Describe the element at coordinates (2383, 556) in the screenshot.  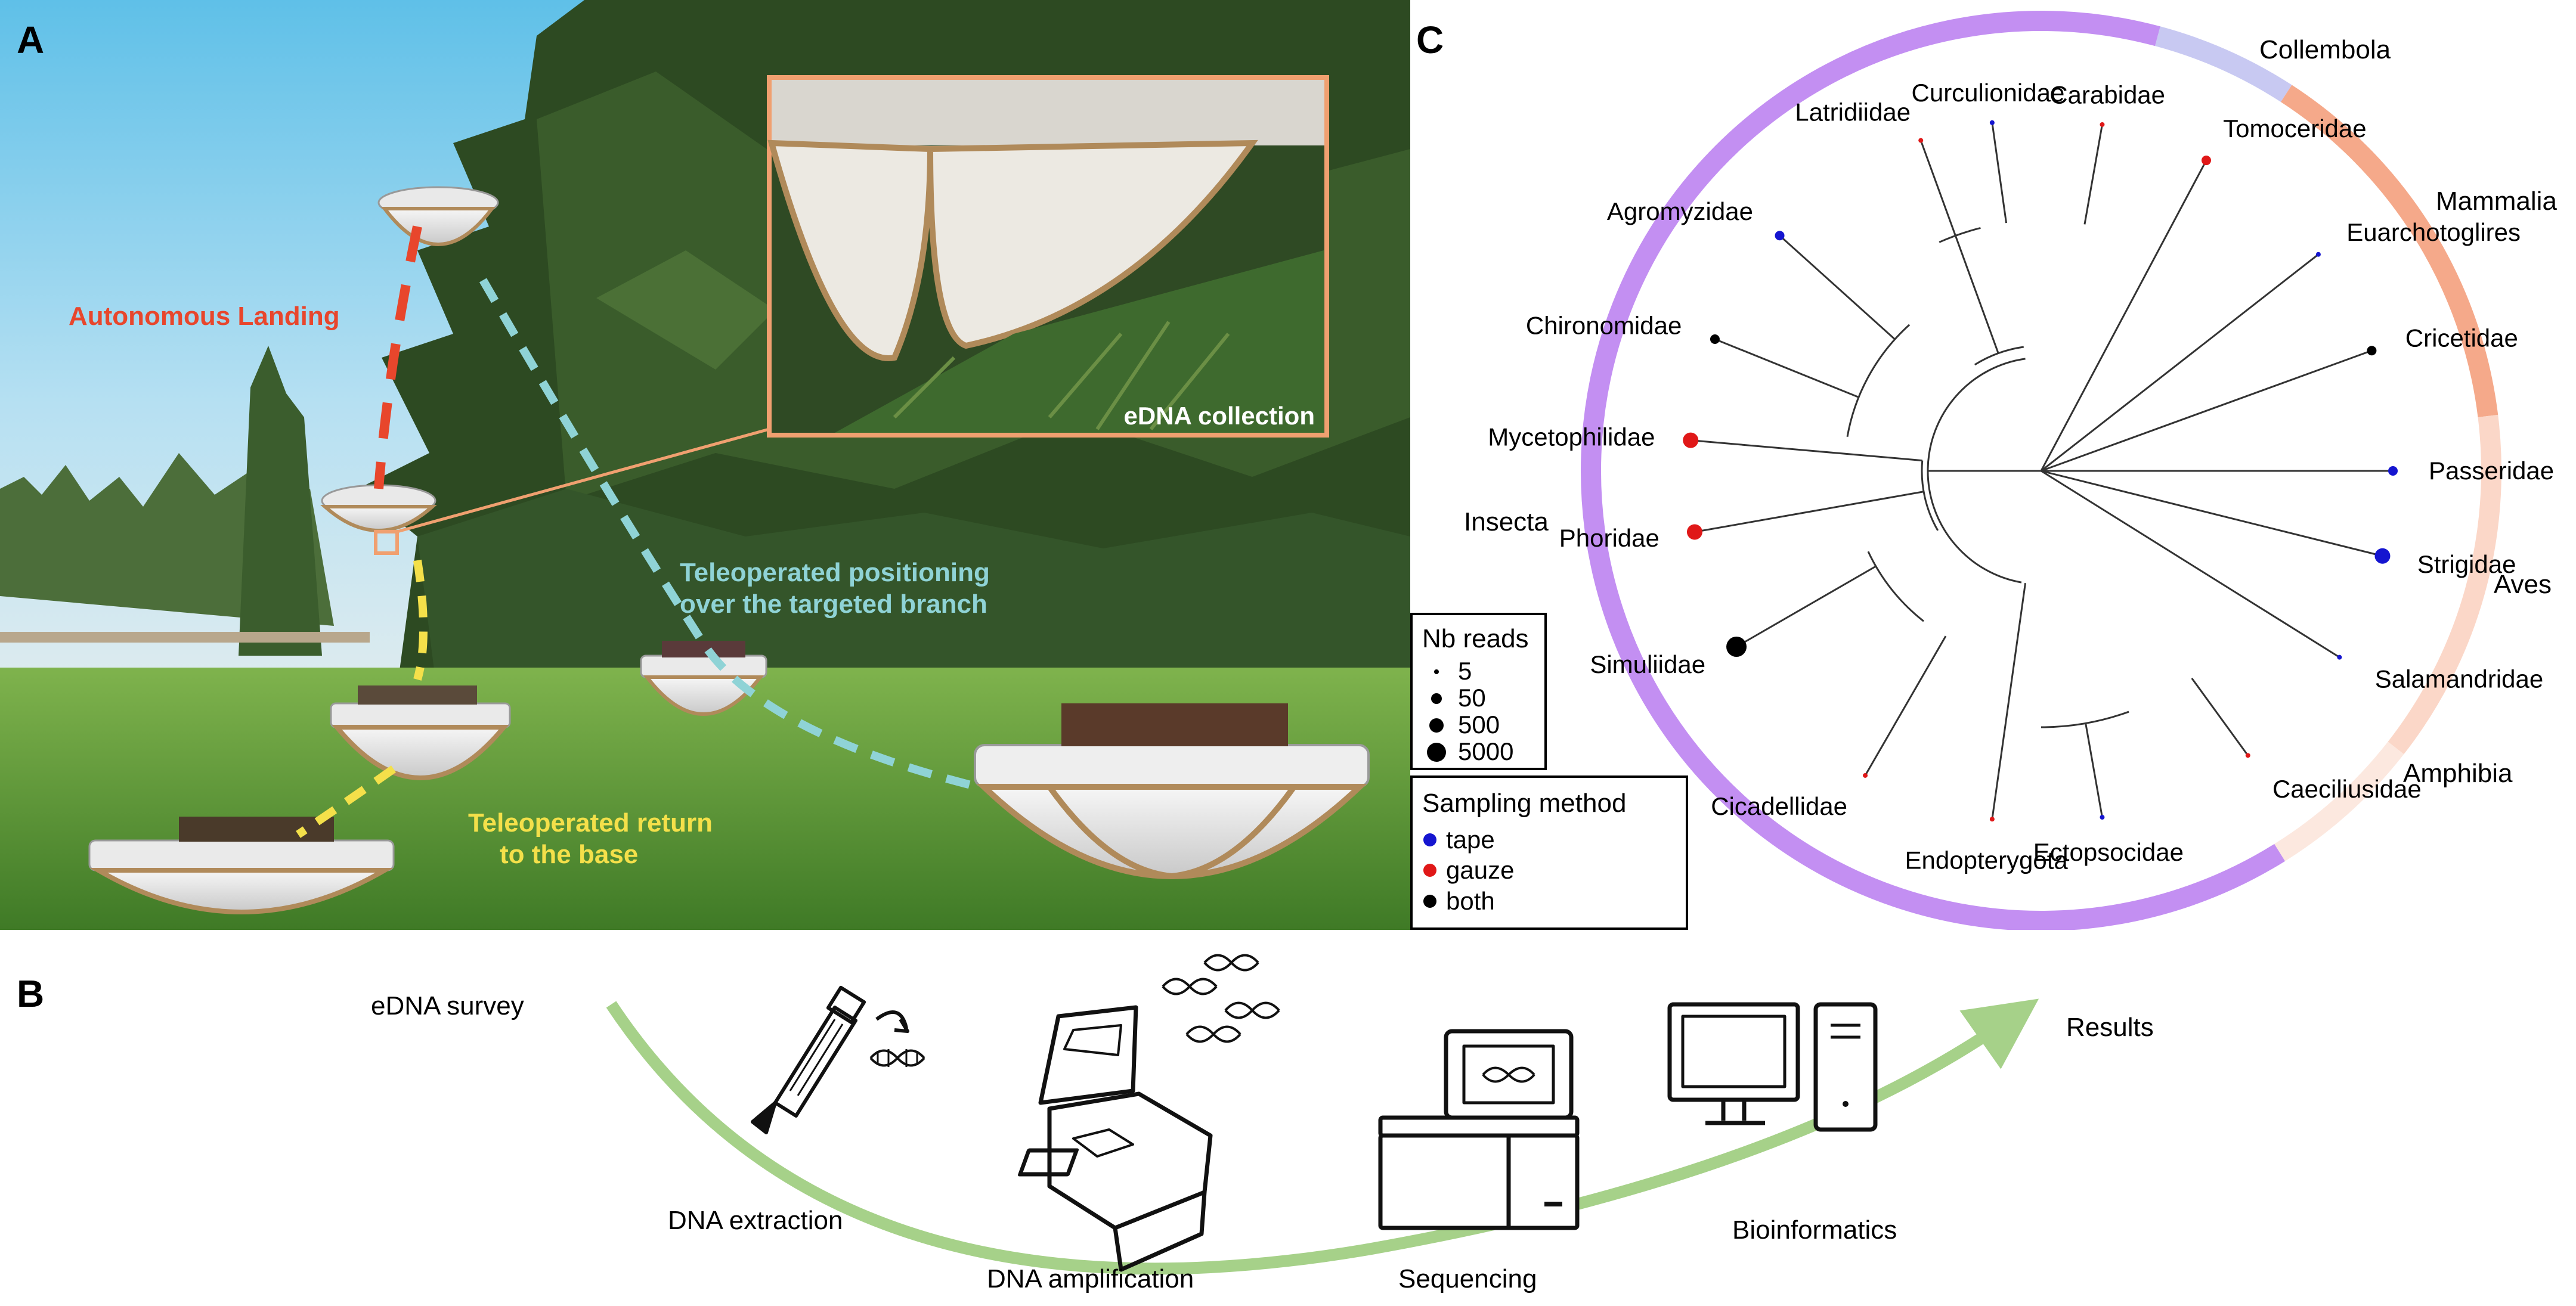
I see `tip-point-strigidae` at that location.